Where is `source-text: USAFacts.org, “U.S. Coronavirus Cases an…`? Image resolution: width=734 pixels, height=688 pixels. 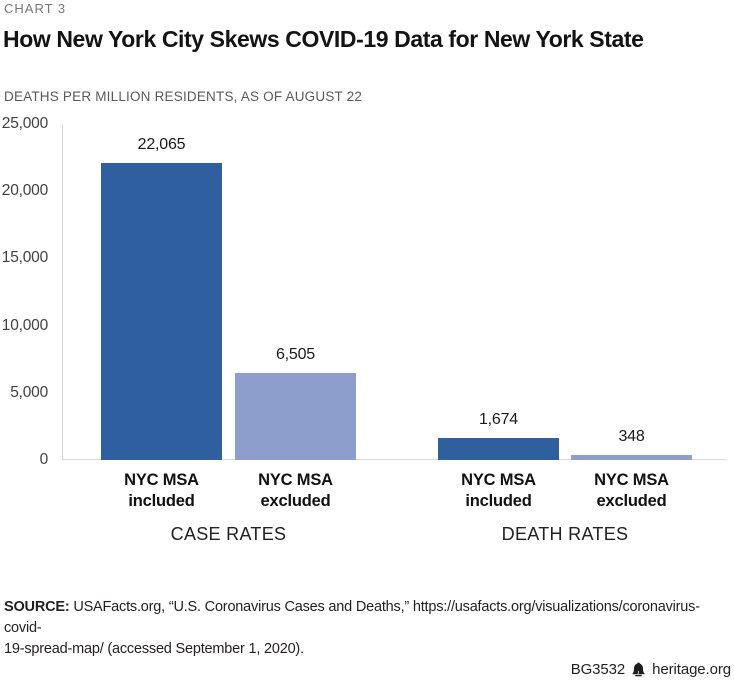
source-text: USAFacts.org, “U.S. Coronavirus Cases an… is located at coordinates (352, 617).